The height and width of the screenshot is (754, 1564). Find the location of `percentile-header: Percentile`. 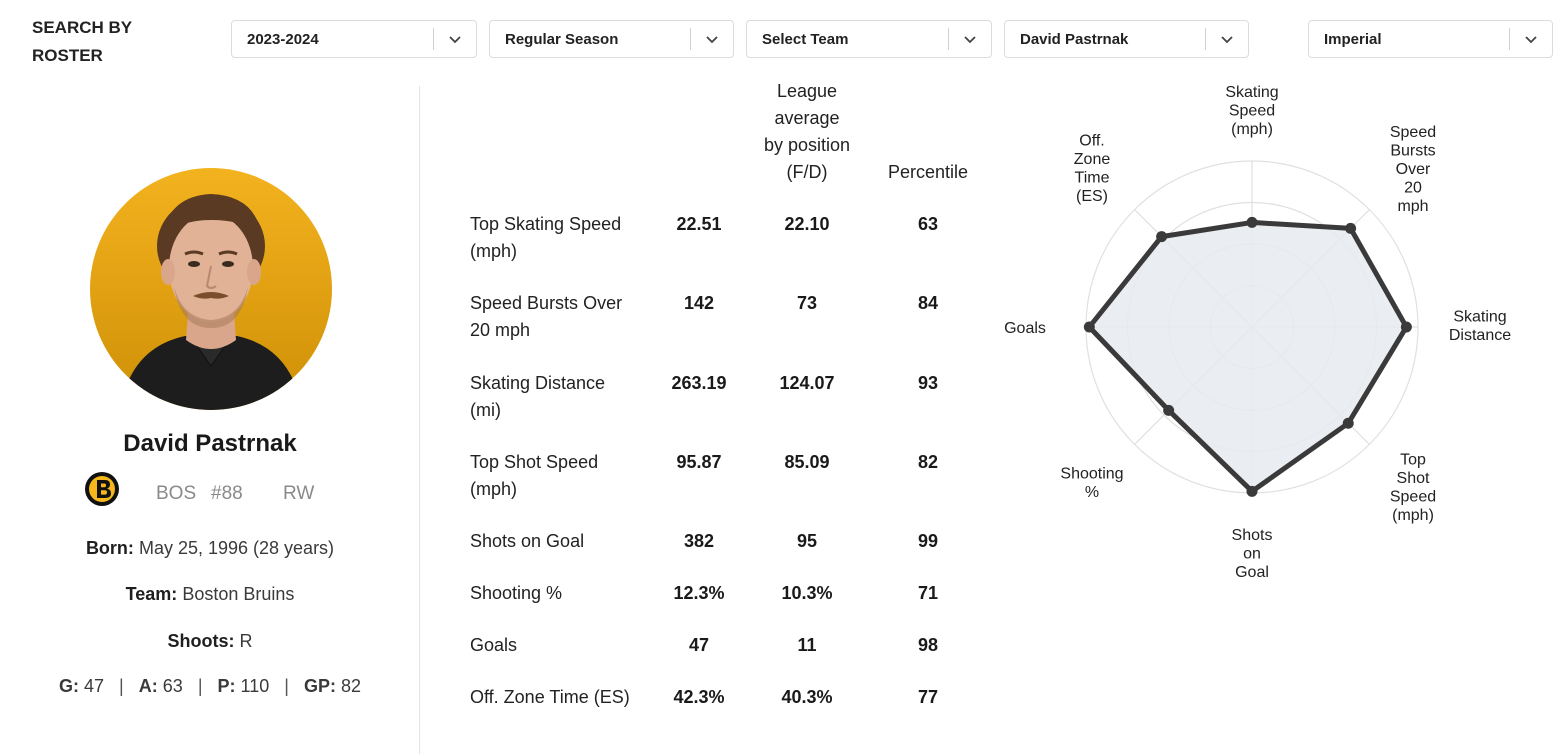

percentile-header: Percentile is located at coordinates (928, 172).